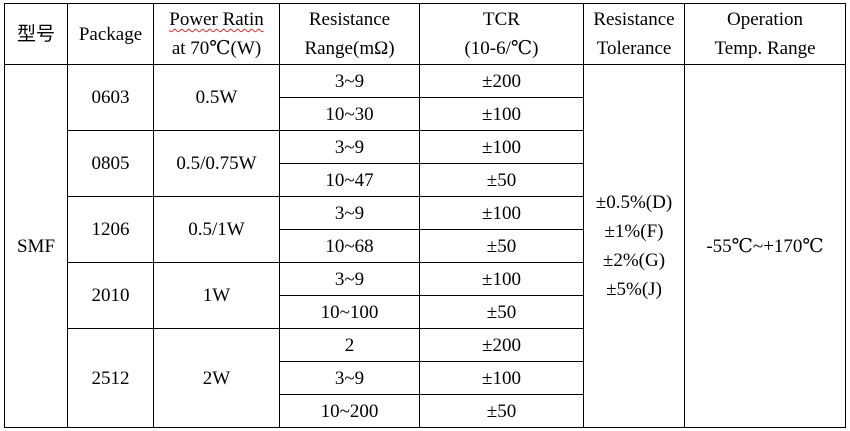 The image size is (850, 431). What do you see at coordinates (110, 295) in the screenshot?
I see `package-cell: 2010` at bounding box center [110, 295].